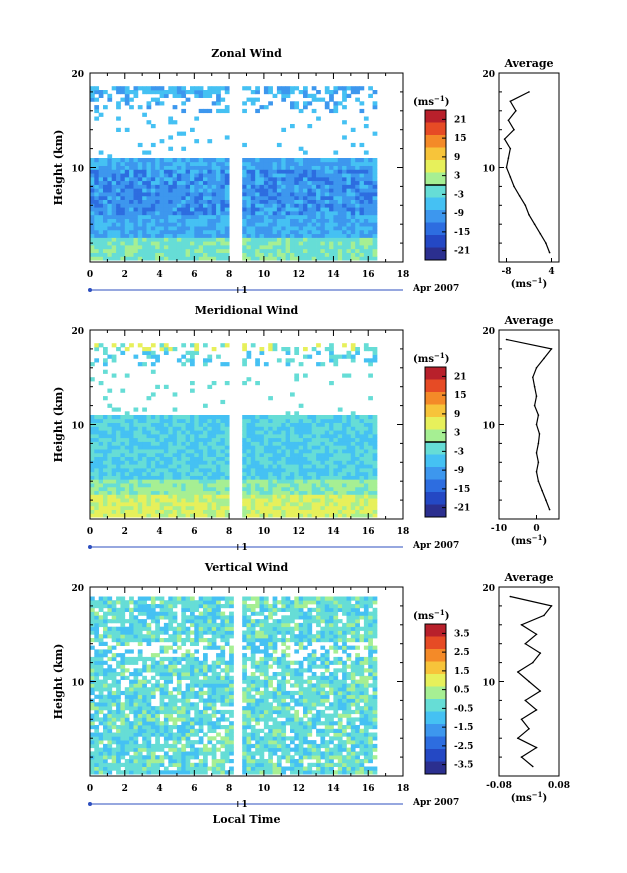 The width and height of the screenshot is (627, 873). Describe the element at coordinates (462, 233) in the screenshot. I see `colorbar-tick-label: -15` at that location.